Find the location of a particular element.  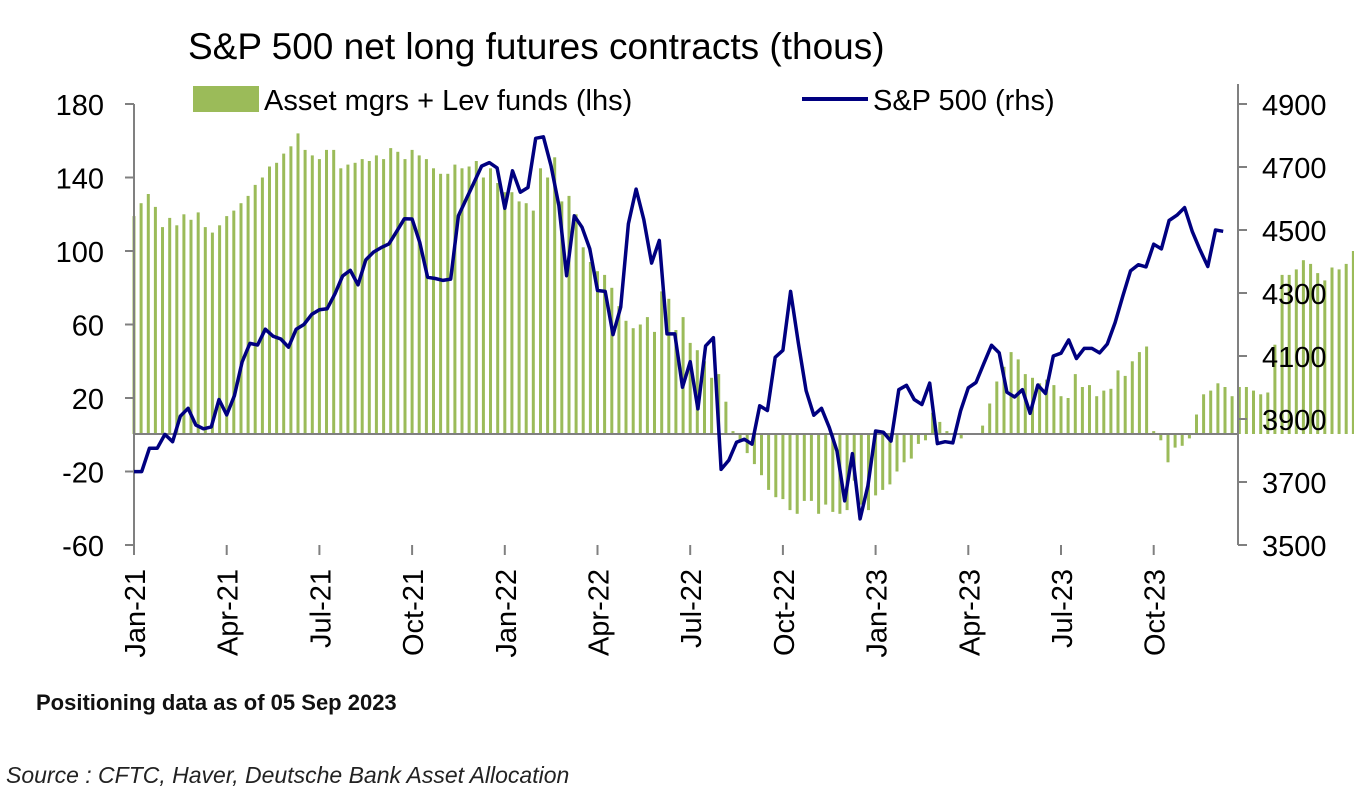

right-tick-label: 3900 is located at coordinates (1294, 421).